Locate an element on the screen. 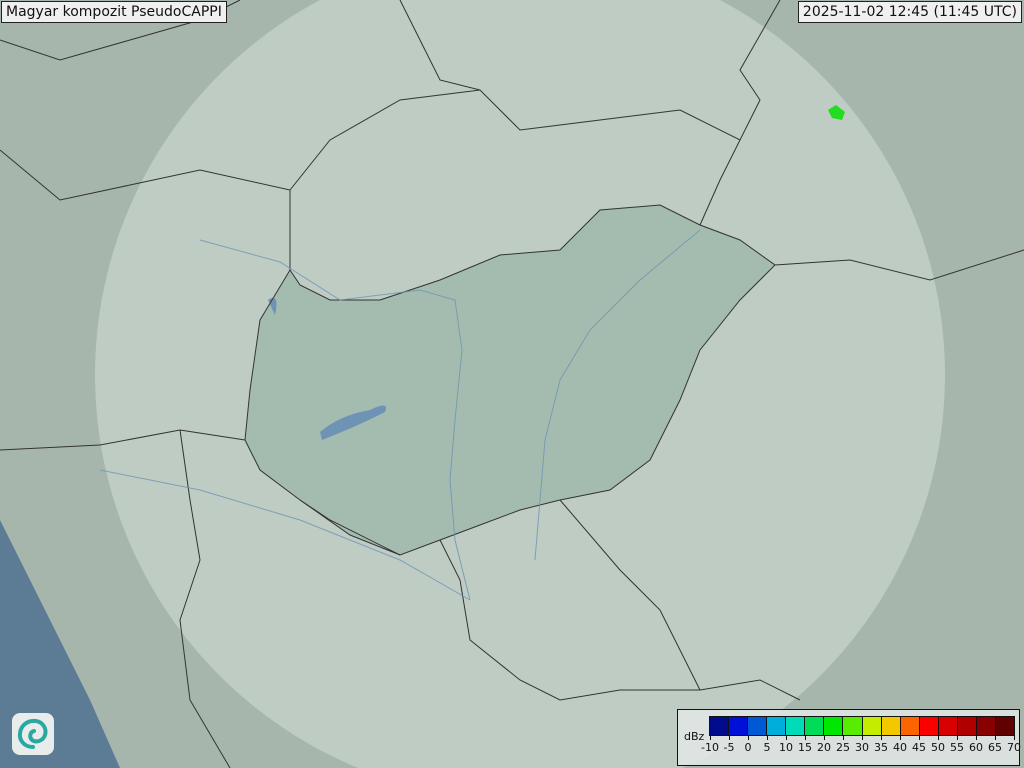 This screenshot has width=1024, height=768. legend-unit: dBz is located at coordinates (694, 736).